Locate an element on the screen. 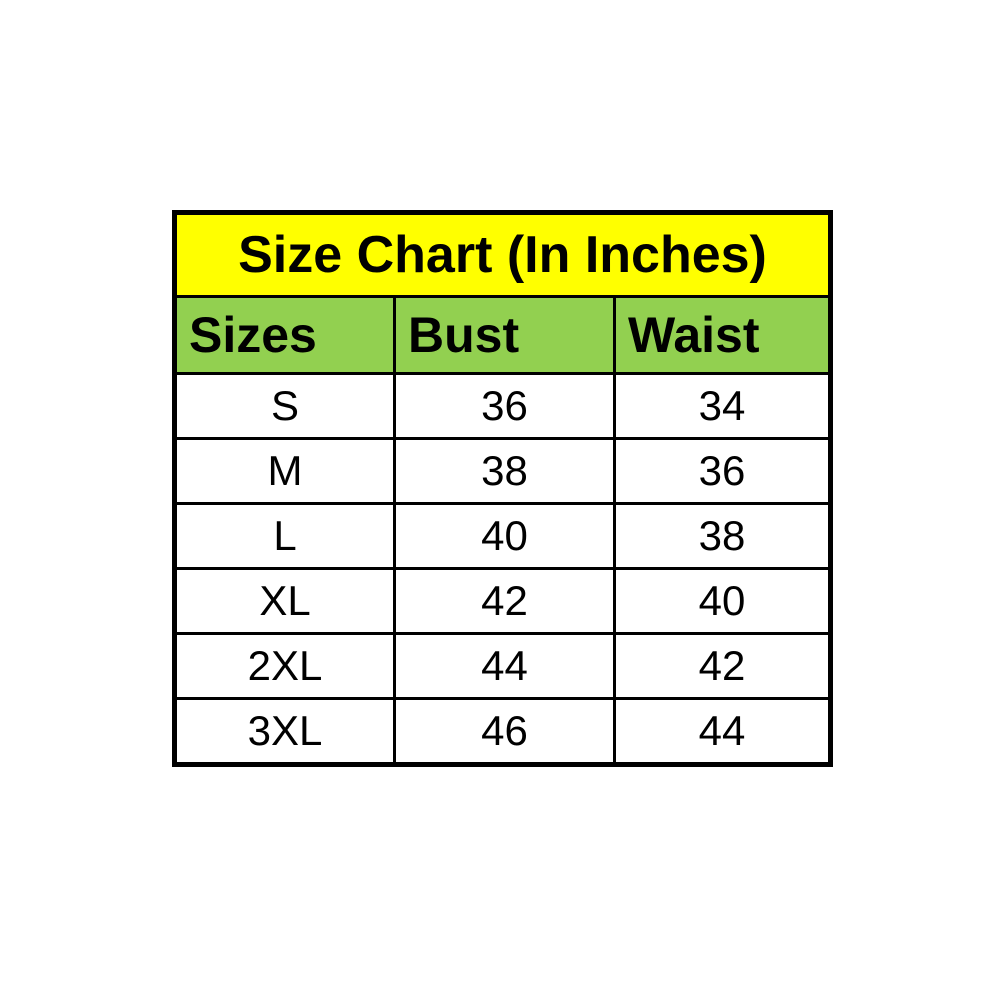 The width and height of the screenshot is (1000, 1000). size-label-cell: 2XL is located at coordinates (284, 666).